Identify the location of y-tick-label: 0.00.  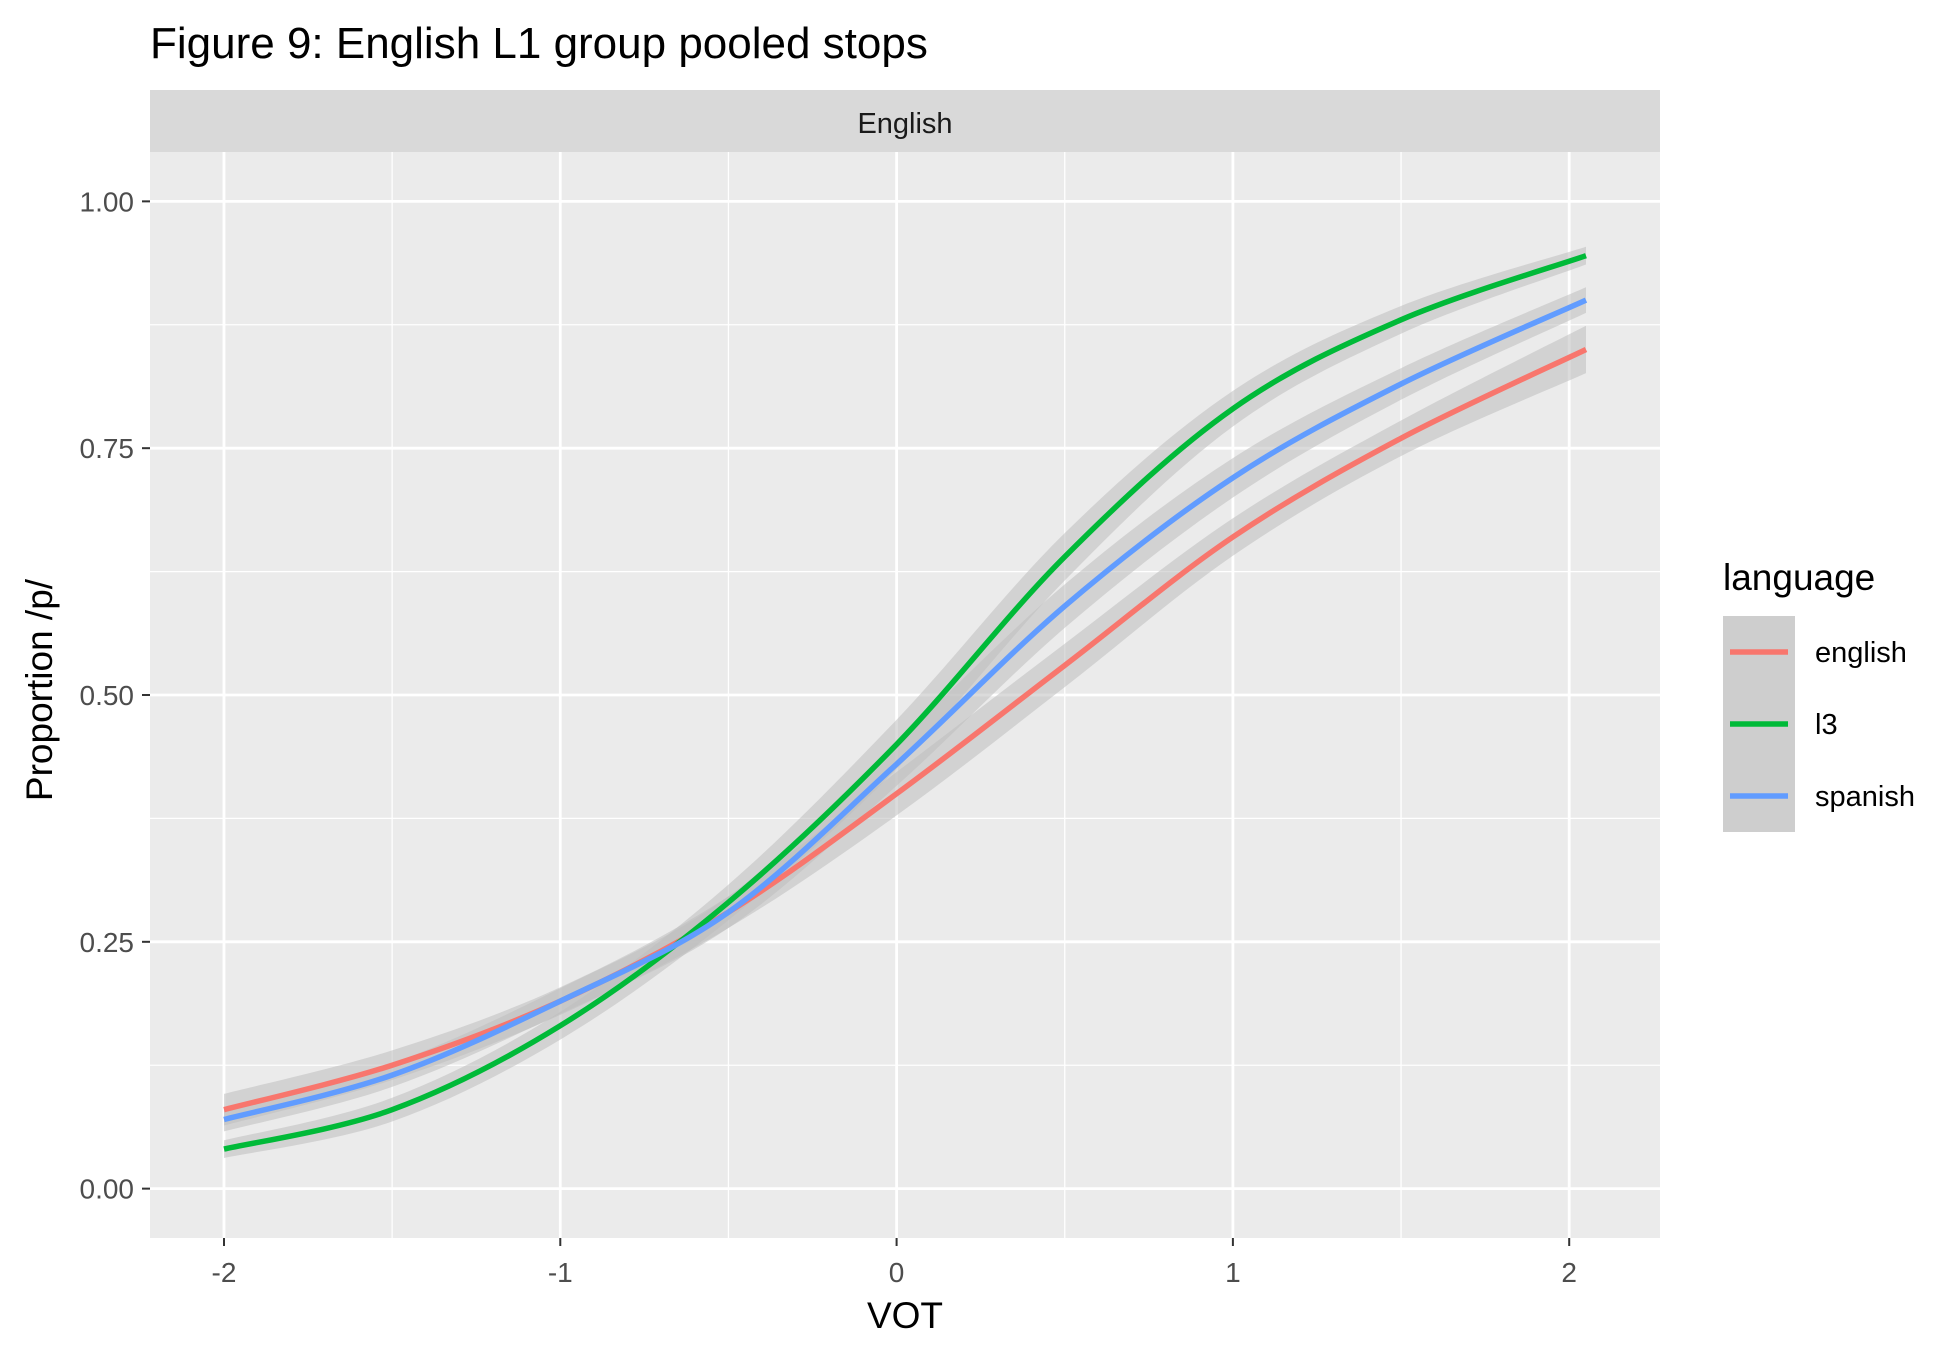
(107, 1189).